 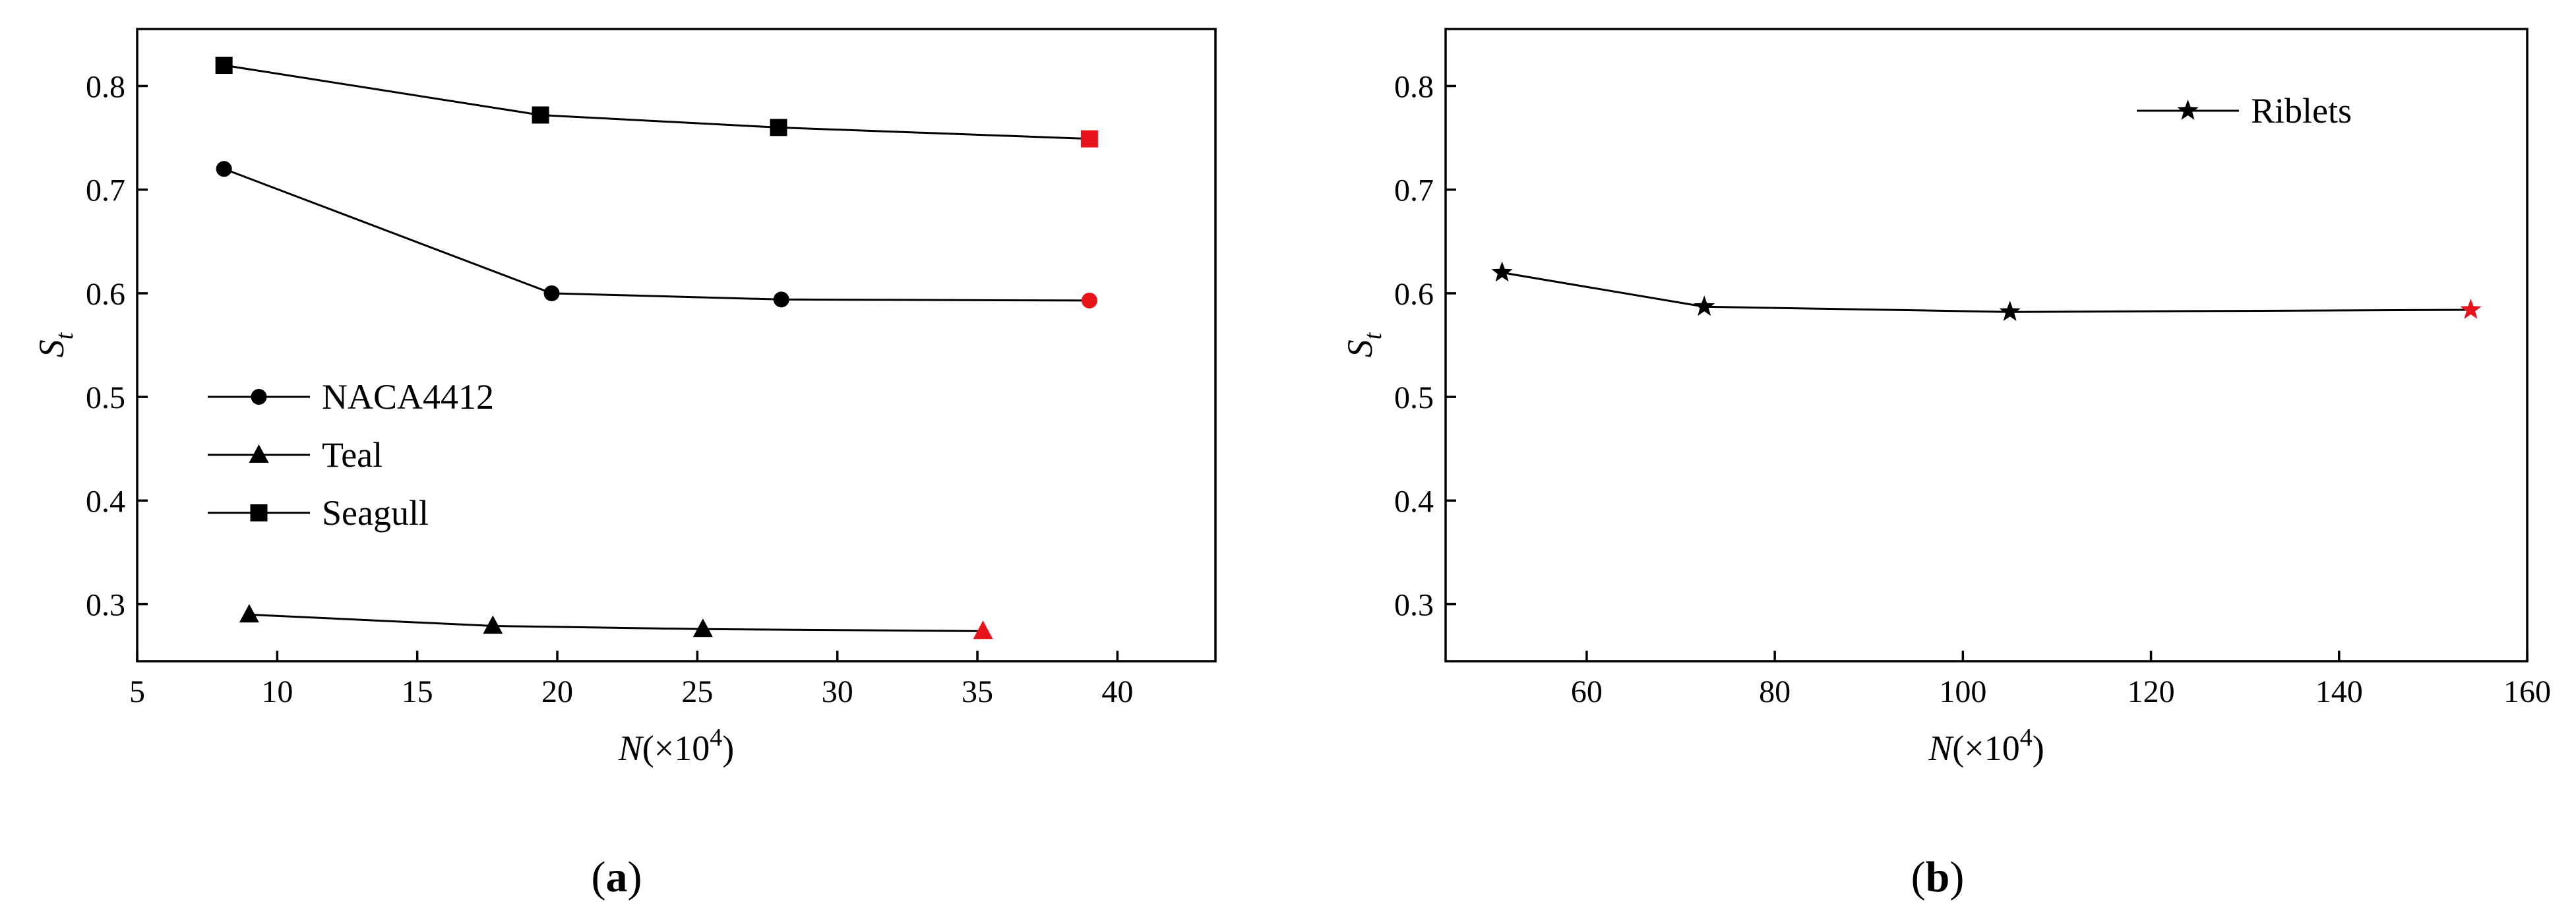 What do you see at coordinates (837, 691) in the screenshot?
I see `x-tick-label: 30` at bounding box center [837, 691].